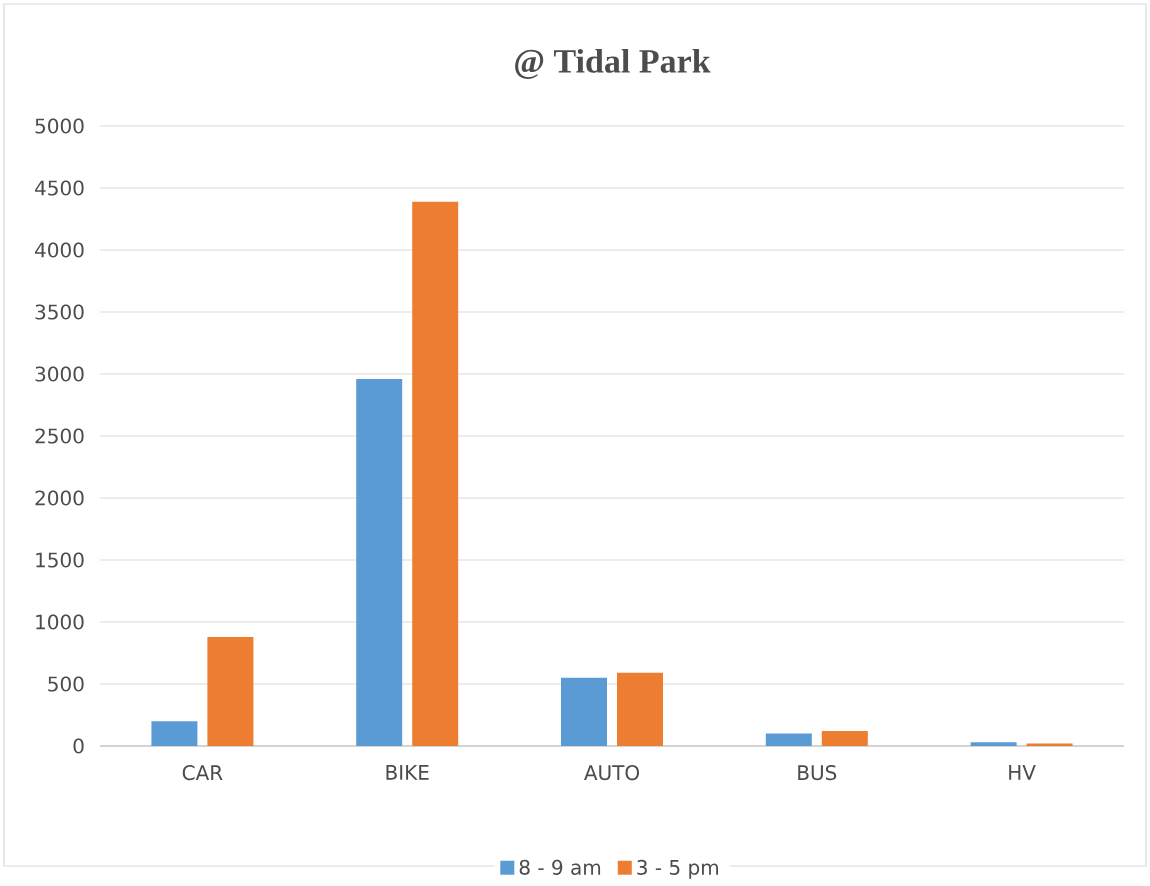  What do you see at coordinates (407, 772) in the screenshot?
I see `x-tick-label: BIKE` at bounding box center [407, 772].